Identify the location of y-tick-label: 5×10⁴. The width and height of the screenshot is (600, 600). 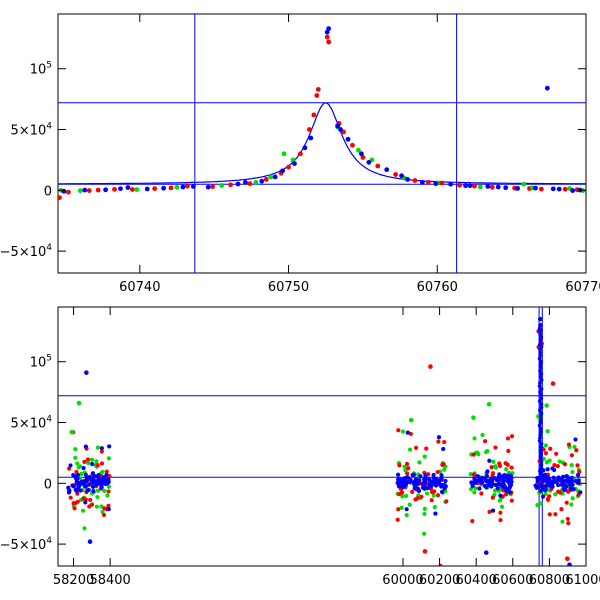
(32, 423).